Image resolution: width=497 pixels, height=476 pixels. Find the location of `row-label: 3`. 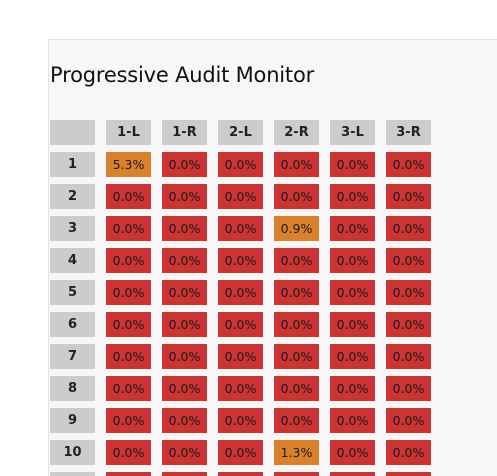

row-label: 3 is located at coordinates (72, 228).